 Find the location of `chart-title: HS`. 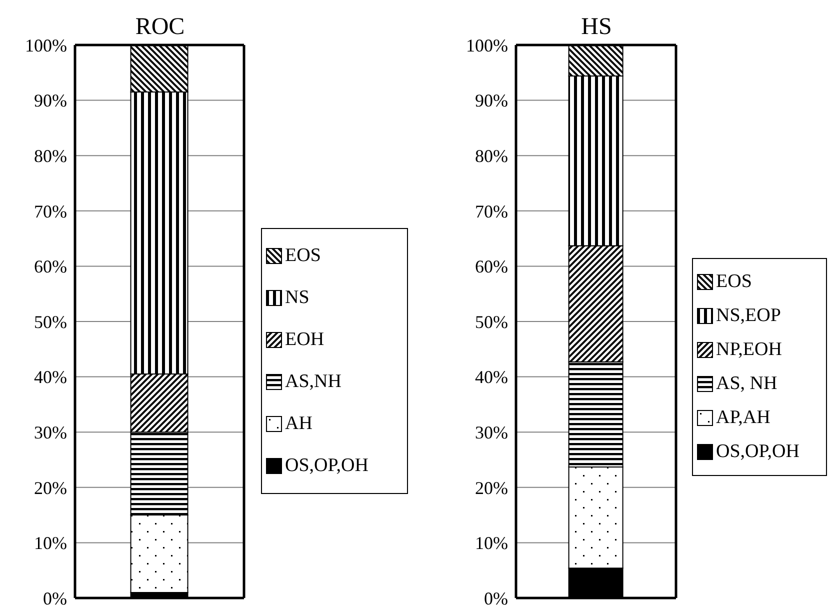

chart-title: HS is located at coordinates (596, 27).